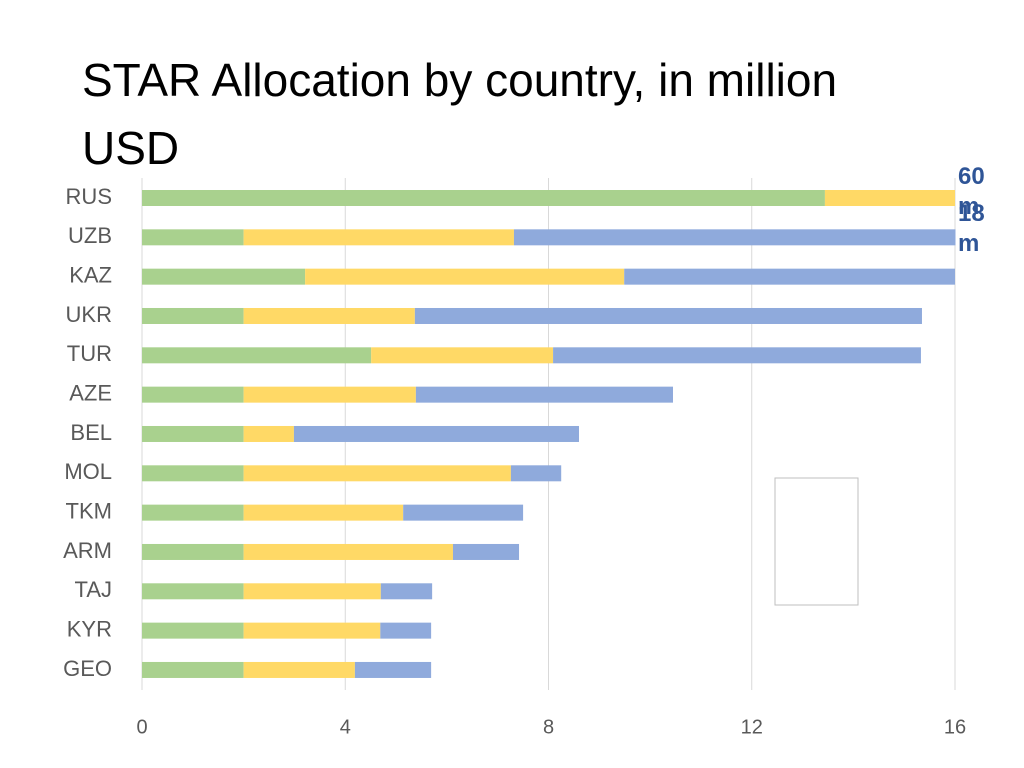 The width and height of the screenshot is (1024, 768). Describe the element at coordinates (90, 392) in the screenshot. I see `y-tick-label: AZE` at that location.